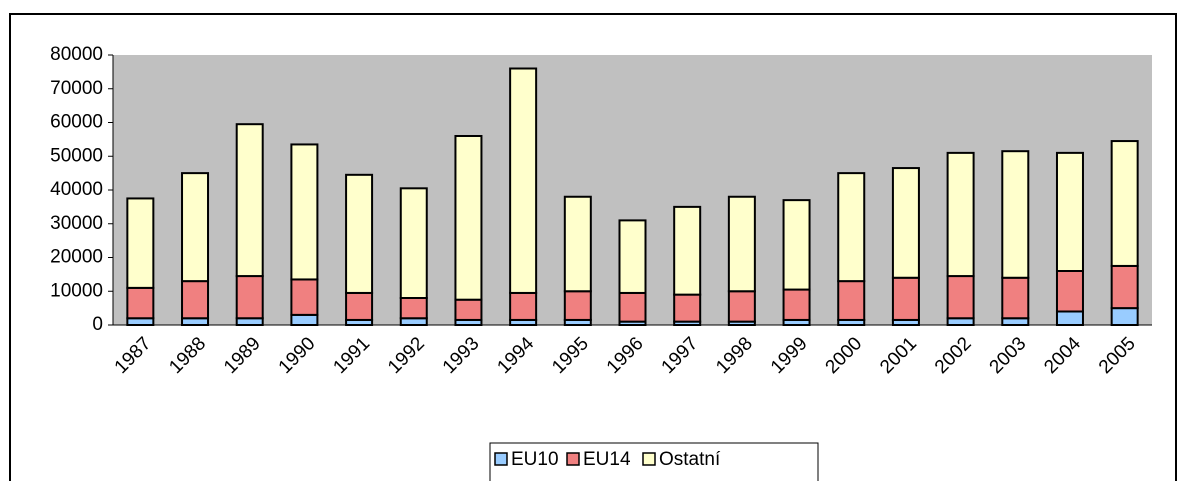 Image resolution: width=1184 pixels, height=481 pixels. I want to click on legend-label: EU10, so click(535, 459).